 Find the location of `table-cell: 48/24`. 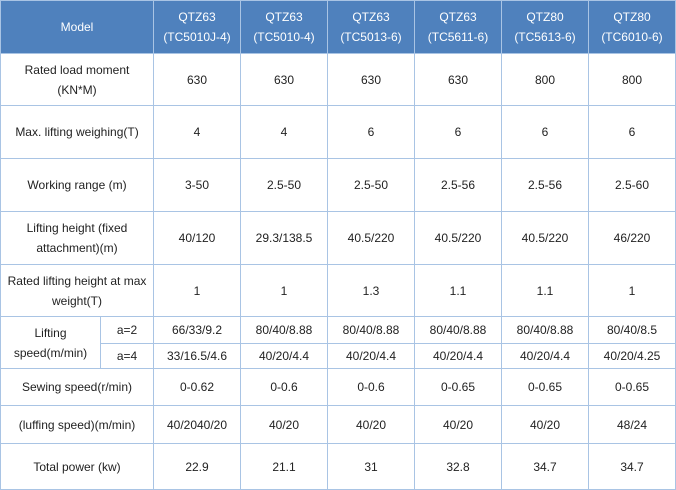

table-cell: 48/24 is located at coordinates (632, 424).